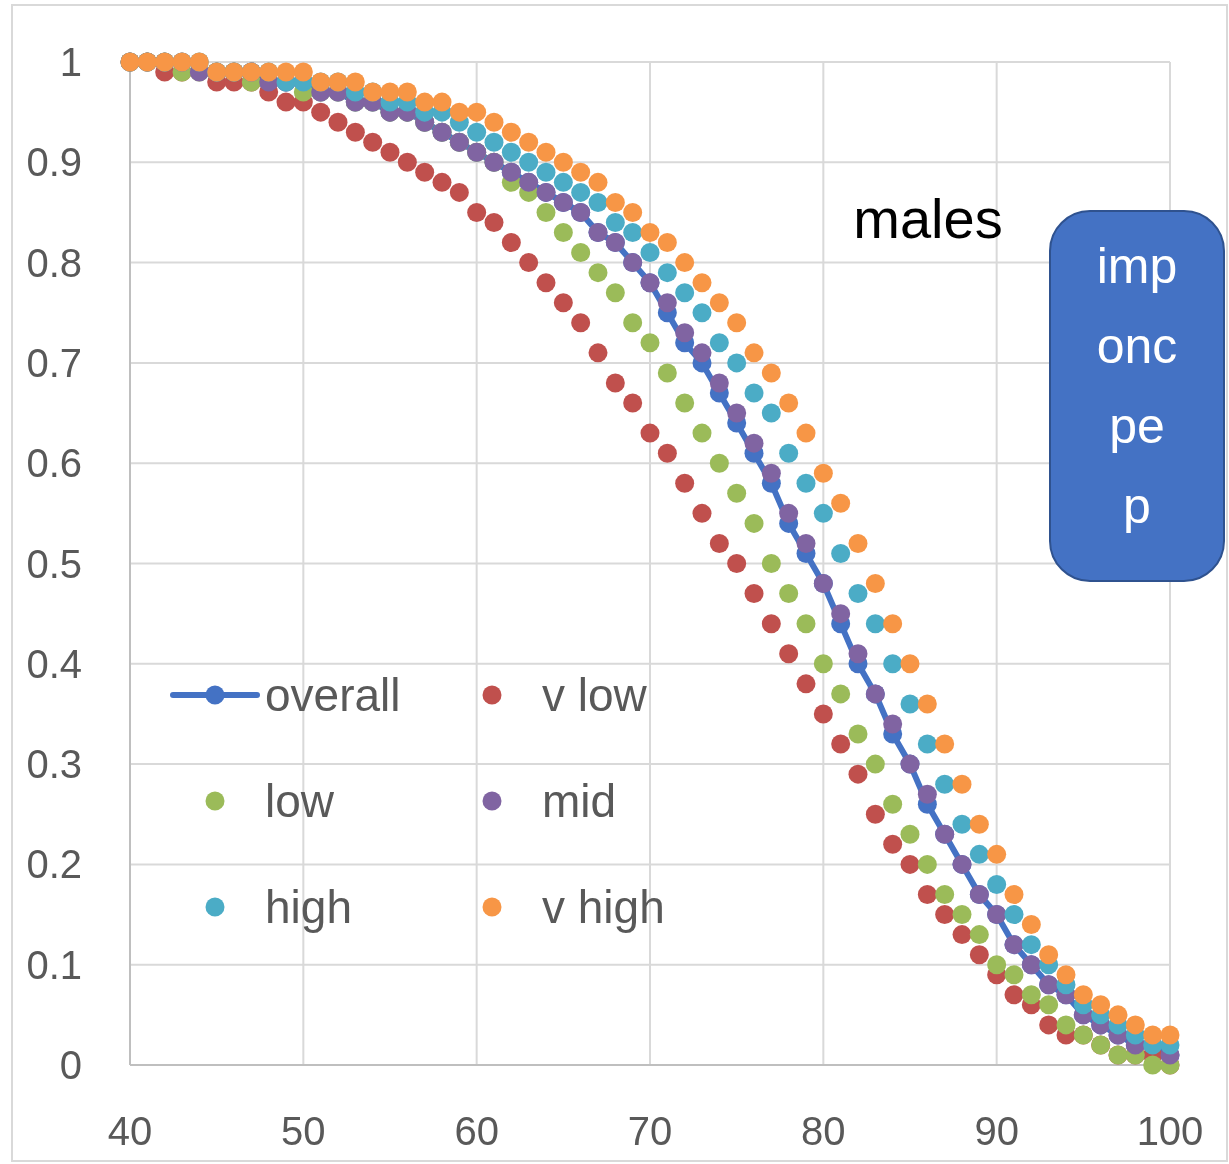 This screenshot has height=1164, width=1229. What do you see at coordinates (54, 563) in the screenshot?
I see `y-tick-label: 0.5` at bounding box center [54, 563].